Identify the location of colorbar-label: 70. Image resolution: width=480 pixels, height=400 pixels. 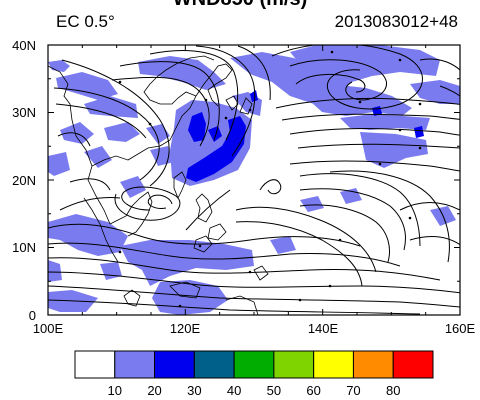
(353, 390).